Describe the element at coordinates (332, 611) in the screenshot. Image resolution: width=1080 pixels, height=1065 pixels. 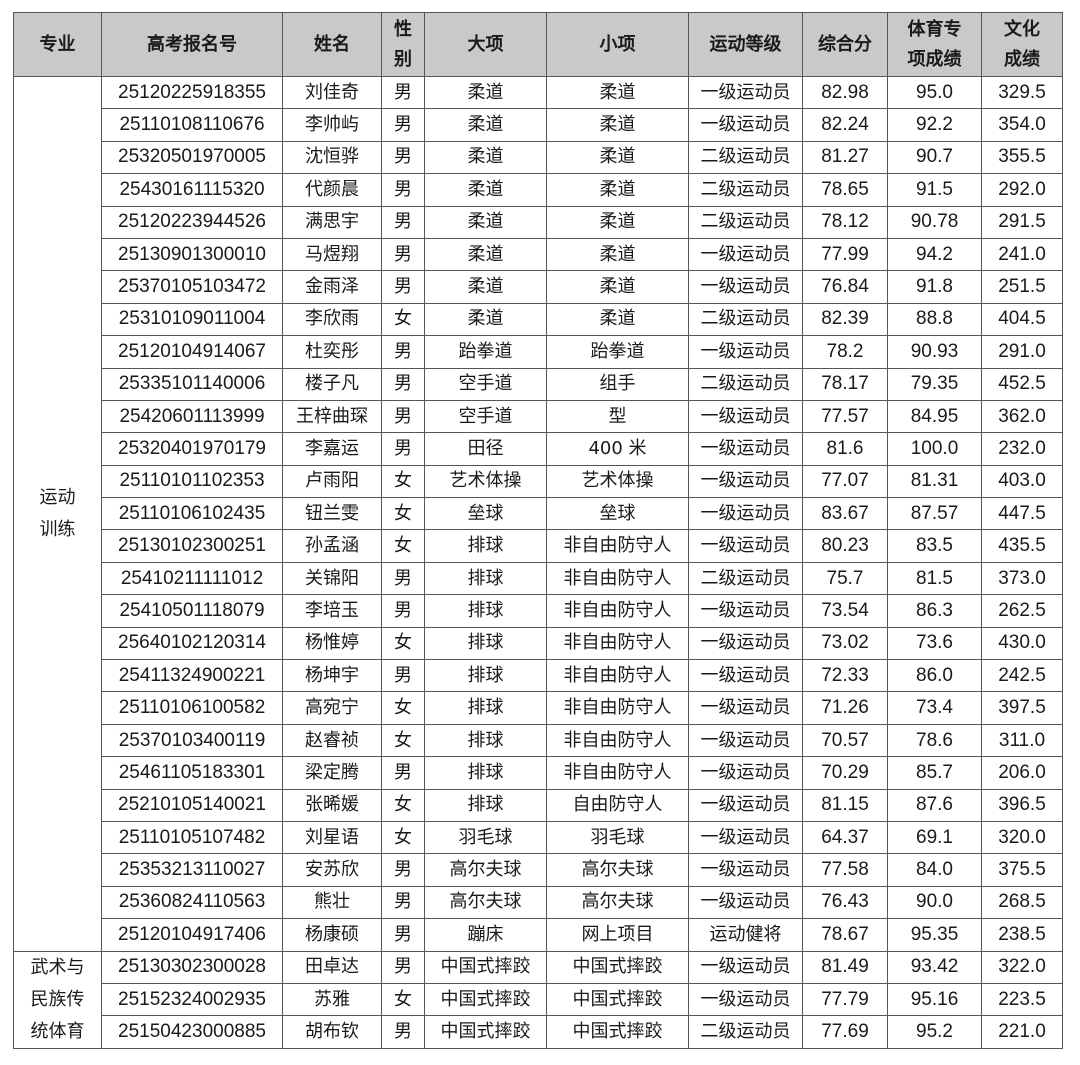
I see `name-cell: 李培玉` at that location.